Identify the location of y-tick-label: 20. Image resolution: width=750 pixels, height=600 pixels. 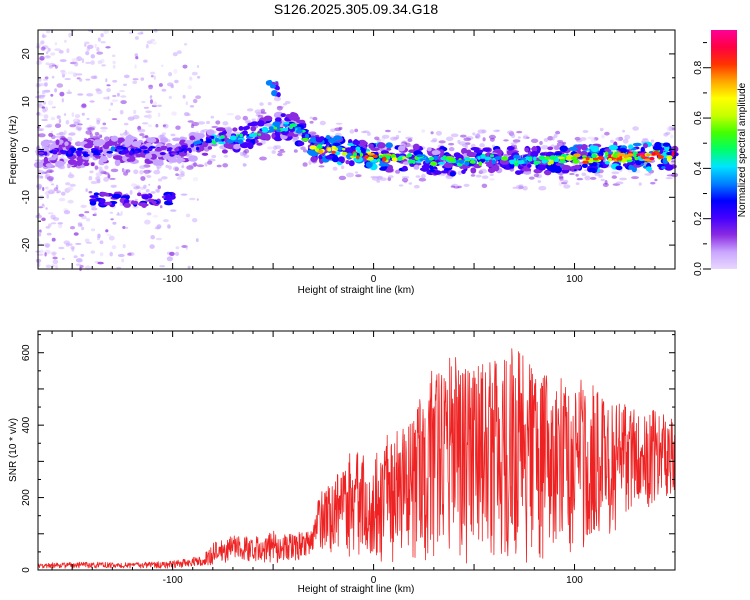
(26, 54).